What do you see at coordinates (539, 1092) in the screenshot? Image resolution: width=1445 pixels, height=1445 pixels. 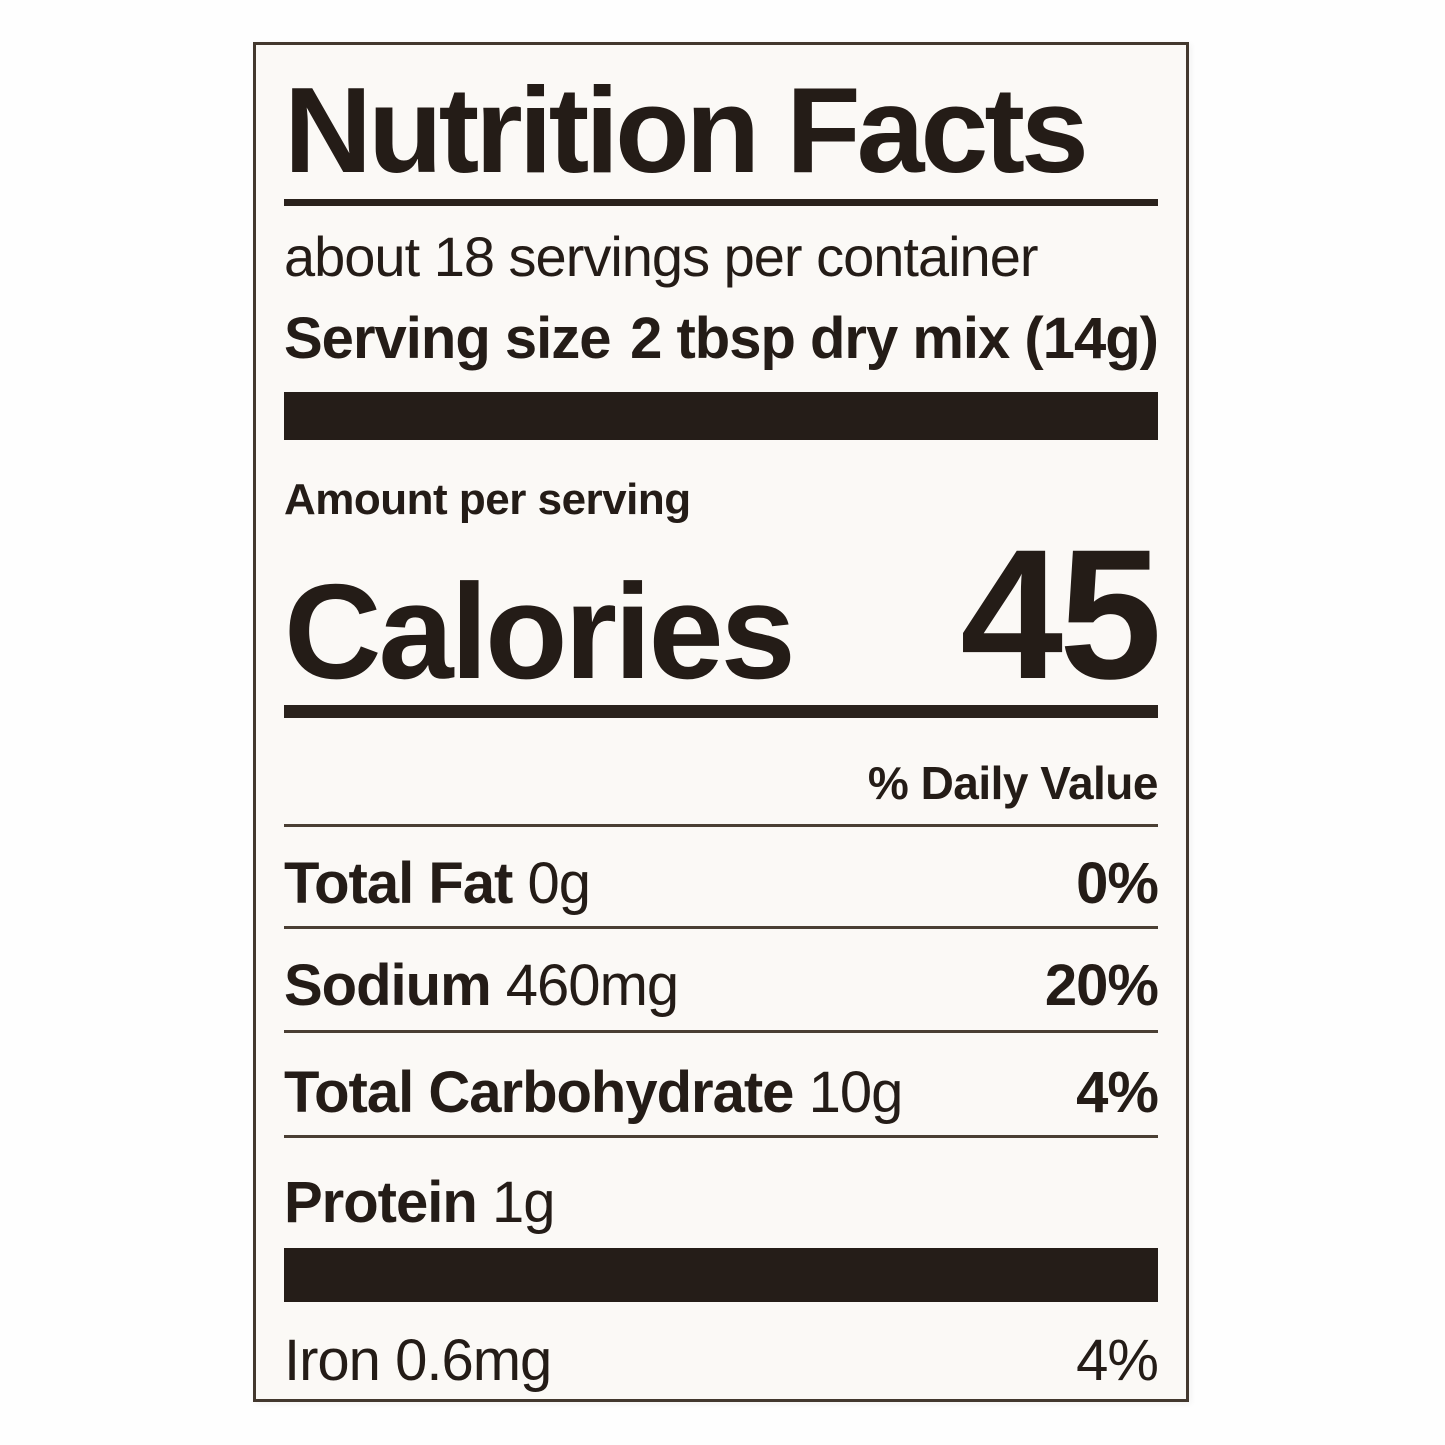 I see `nutrient-name: Total Carbohydrate` at bounding box center [539, 1092].